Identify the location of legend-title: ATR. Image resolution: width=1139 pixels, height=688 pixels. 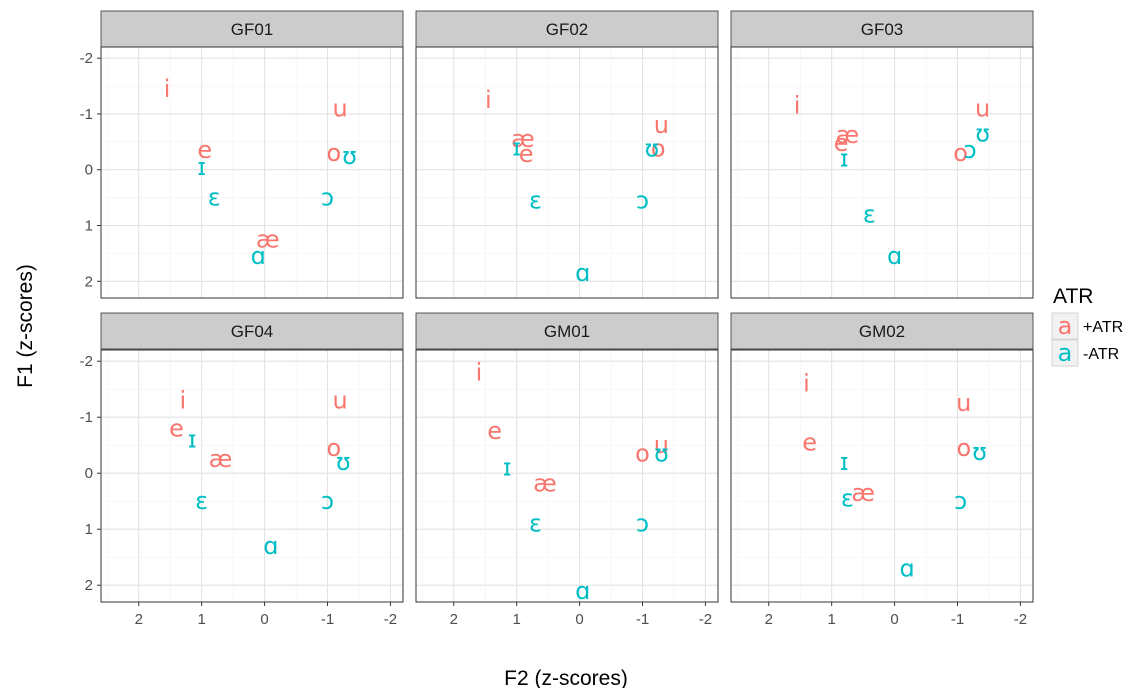
(1073, 296).